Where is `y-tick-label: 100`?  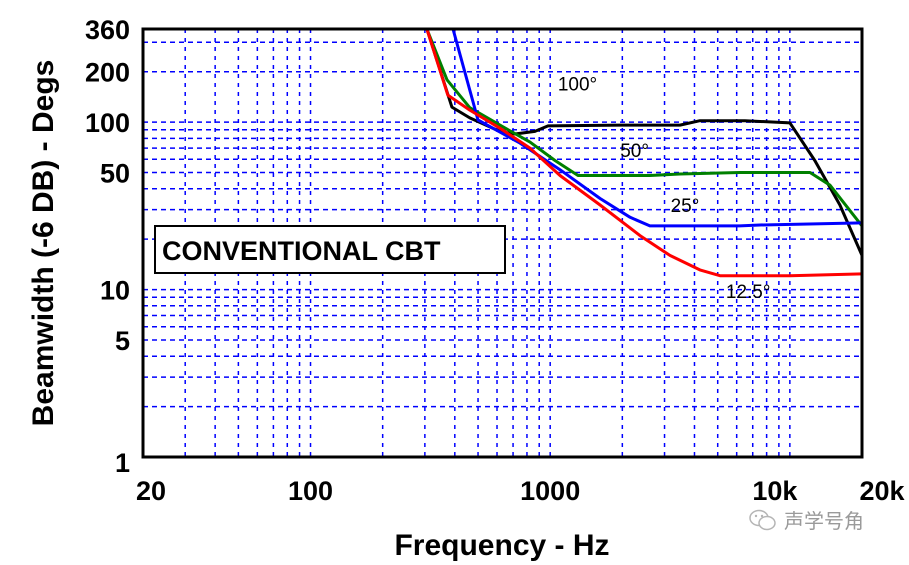
y-tick-label: 100 is located at coordinates (107, 123).